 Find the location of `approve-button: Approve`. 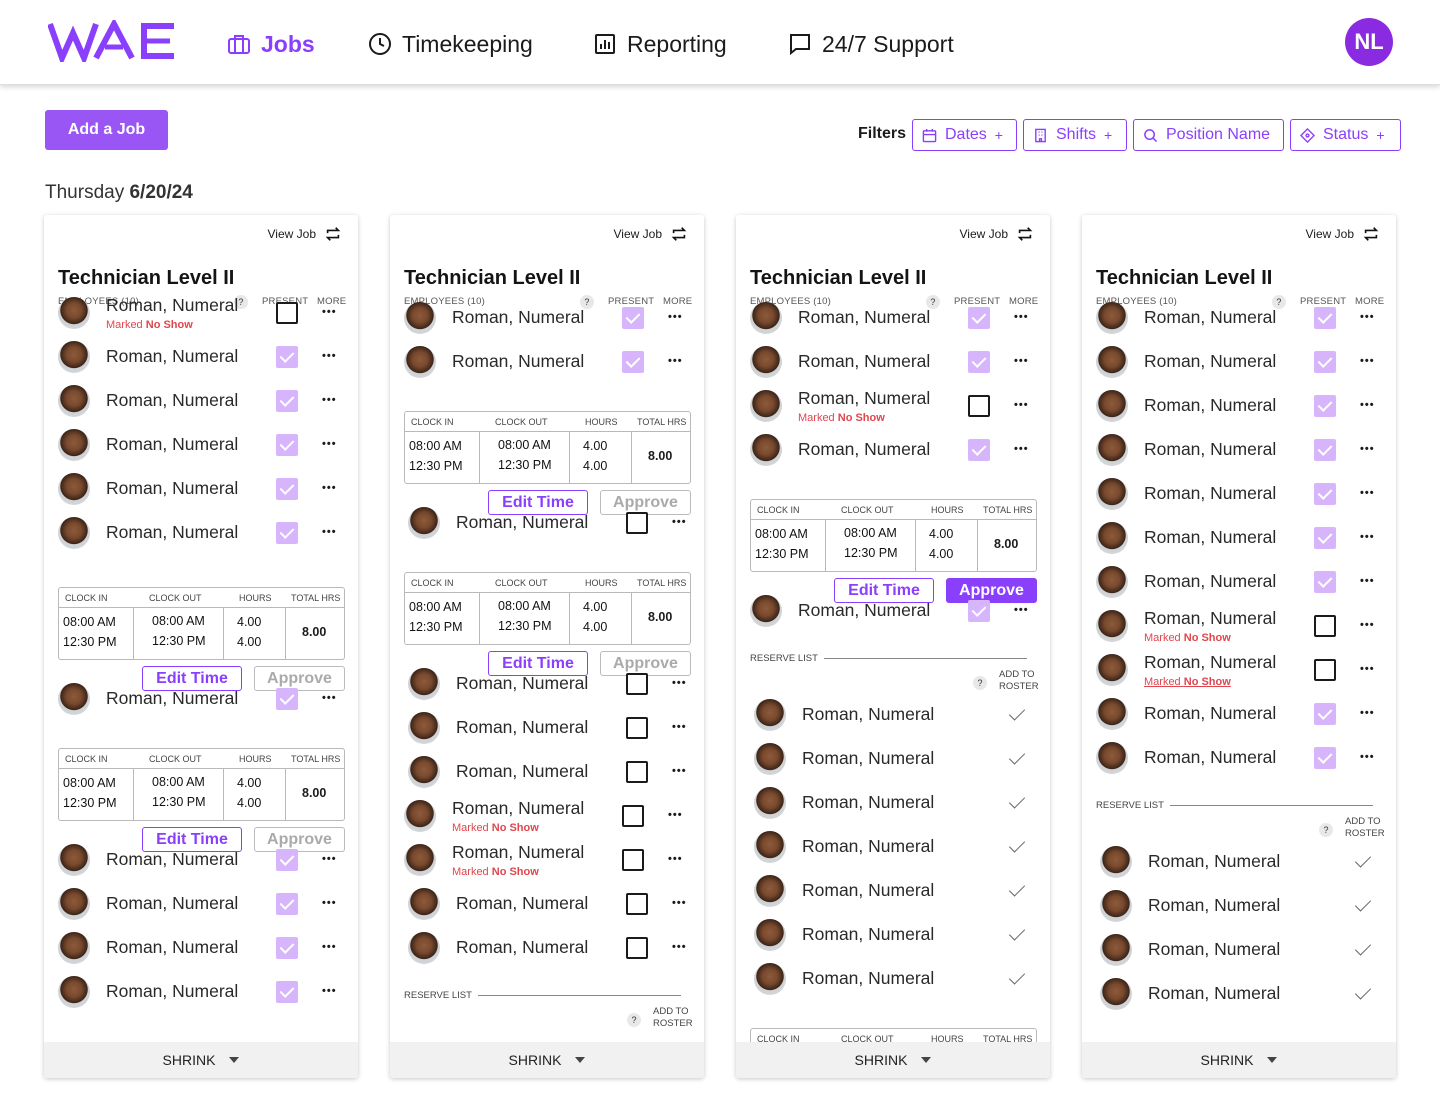

approve-button: Approve is located at coordinates (299, 839).